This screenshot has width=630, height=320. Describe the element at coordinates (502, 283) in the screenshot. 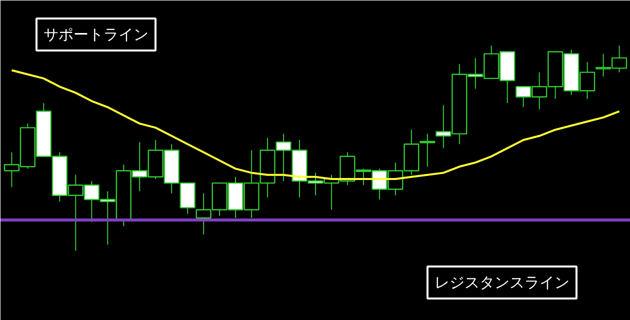

I see `text: レジスタンスライン` at that location.